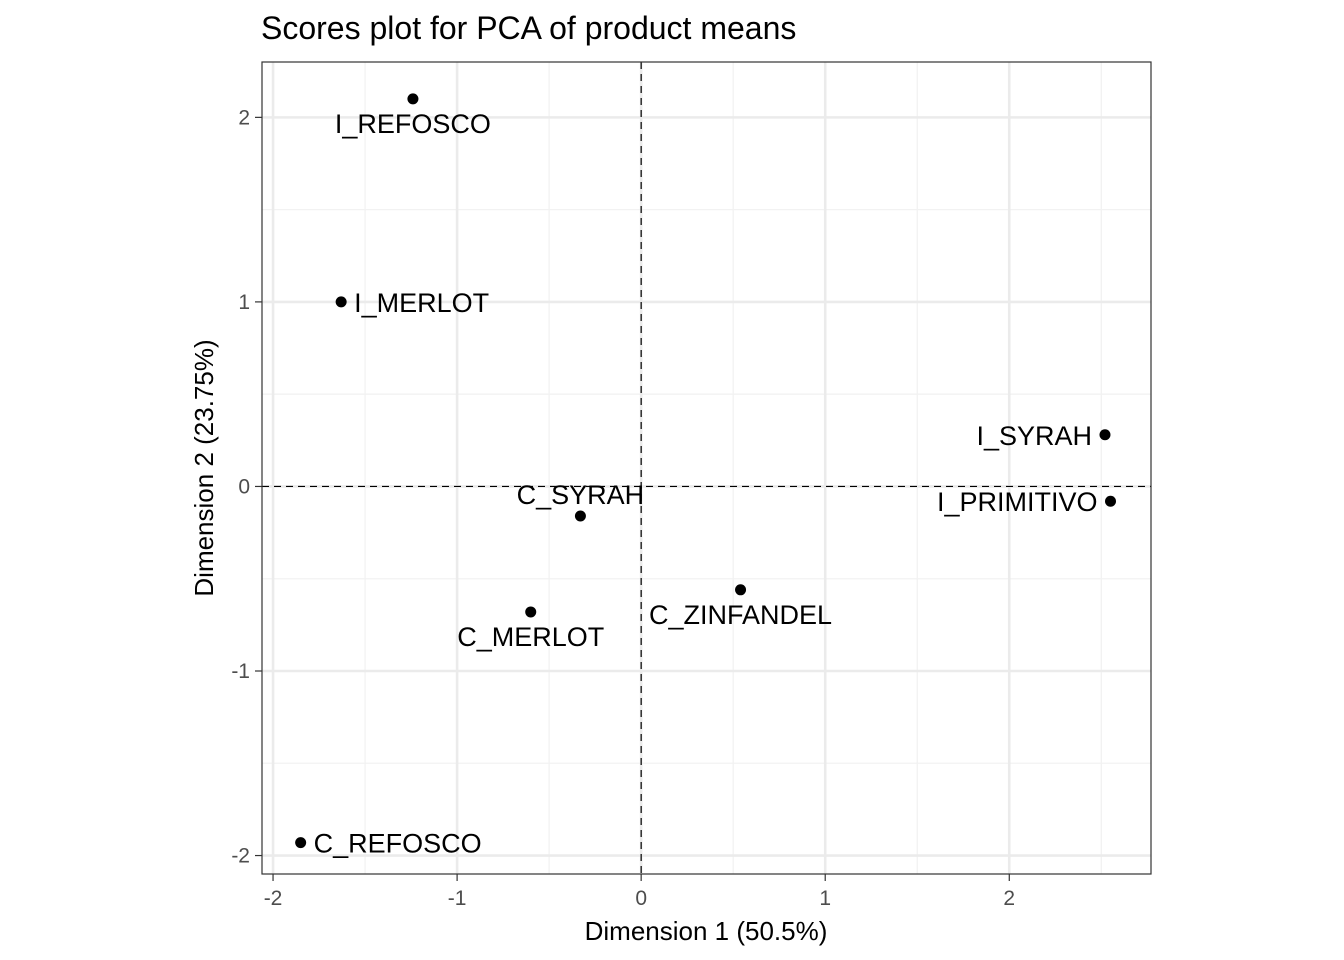 This screenshot has height=960, width=1344. What do you see at coordinates (825, 898) in the screenshot?
I see `x-tick-label: 1` at bounding box center [825, 898].